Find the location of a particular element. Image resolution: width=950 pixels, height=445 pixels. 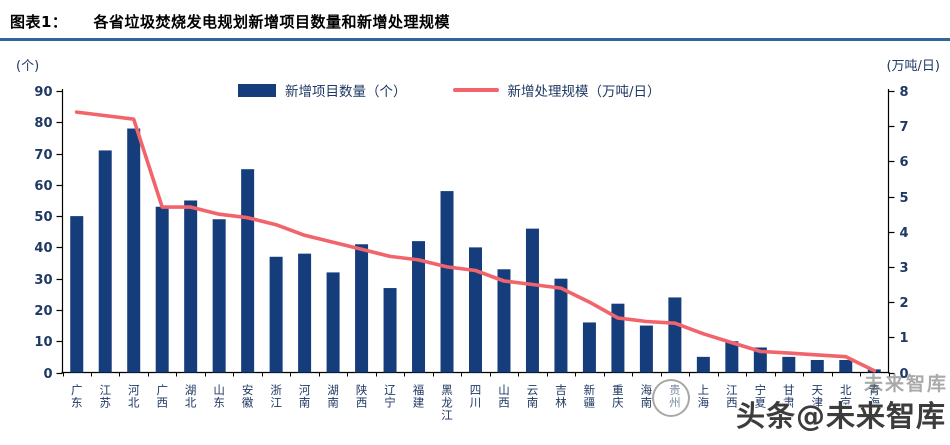

x-axis-label: 新疆 is located at coordinates (590, 396).